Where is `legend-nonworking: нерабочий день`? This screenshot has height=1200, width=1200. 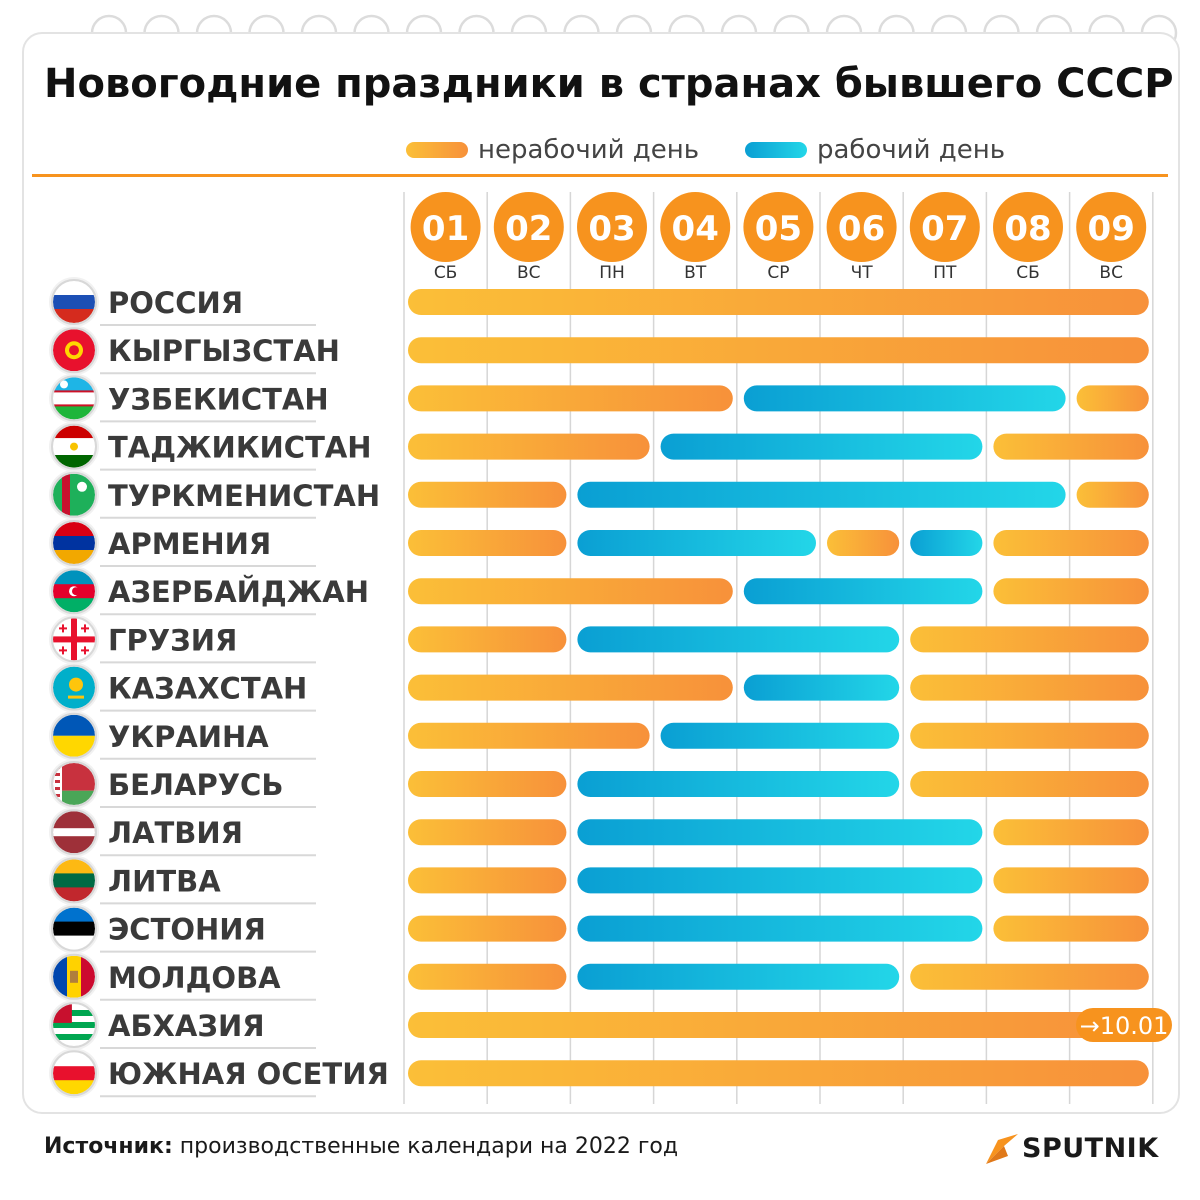
legend-nonworking: нерабочий день is located at coordinates (552, 150).